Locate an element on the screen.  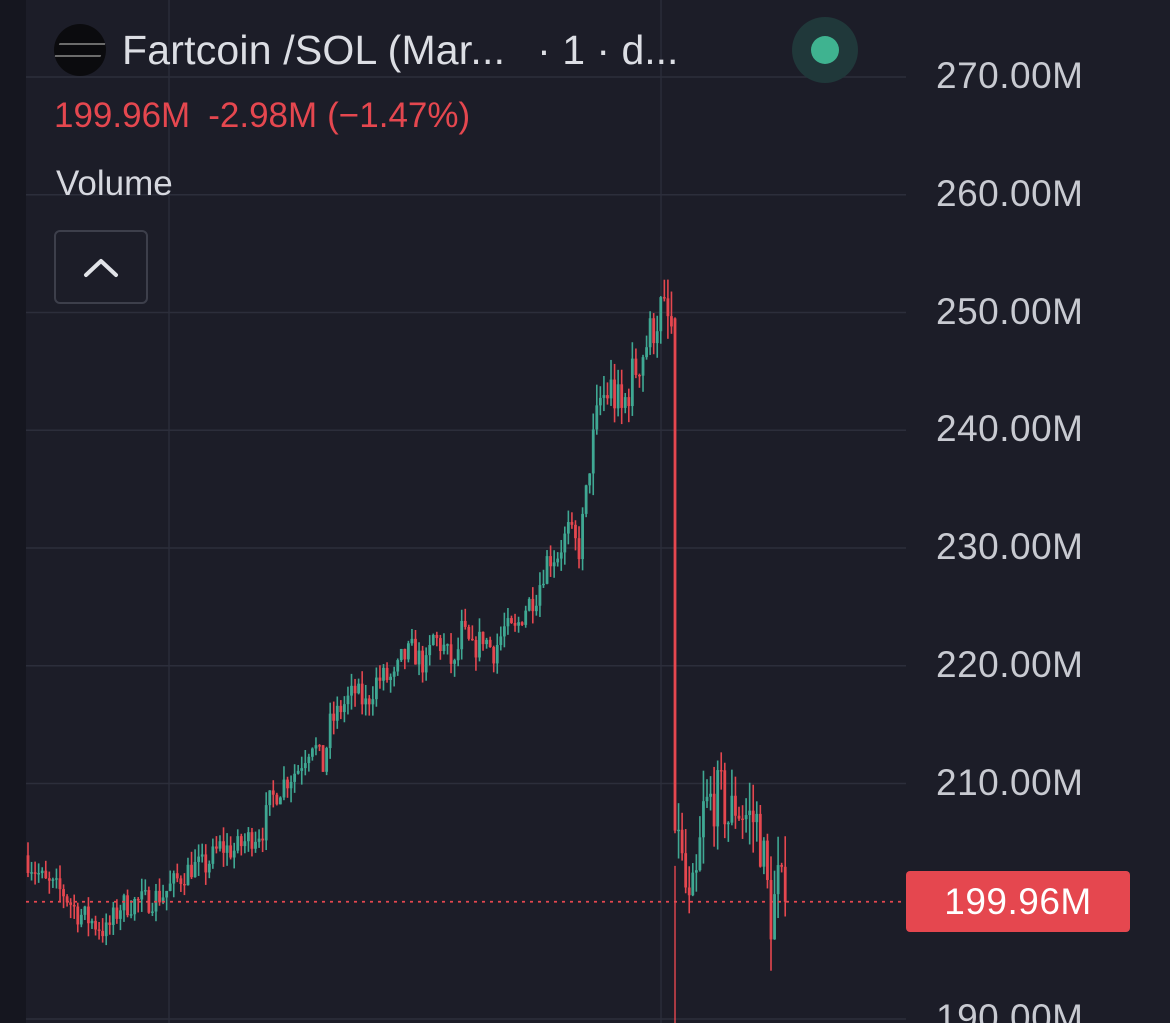
y-tick-label: 230.00M is located at coordinates (1010, 546).